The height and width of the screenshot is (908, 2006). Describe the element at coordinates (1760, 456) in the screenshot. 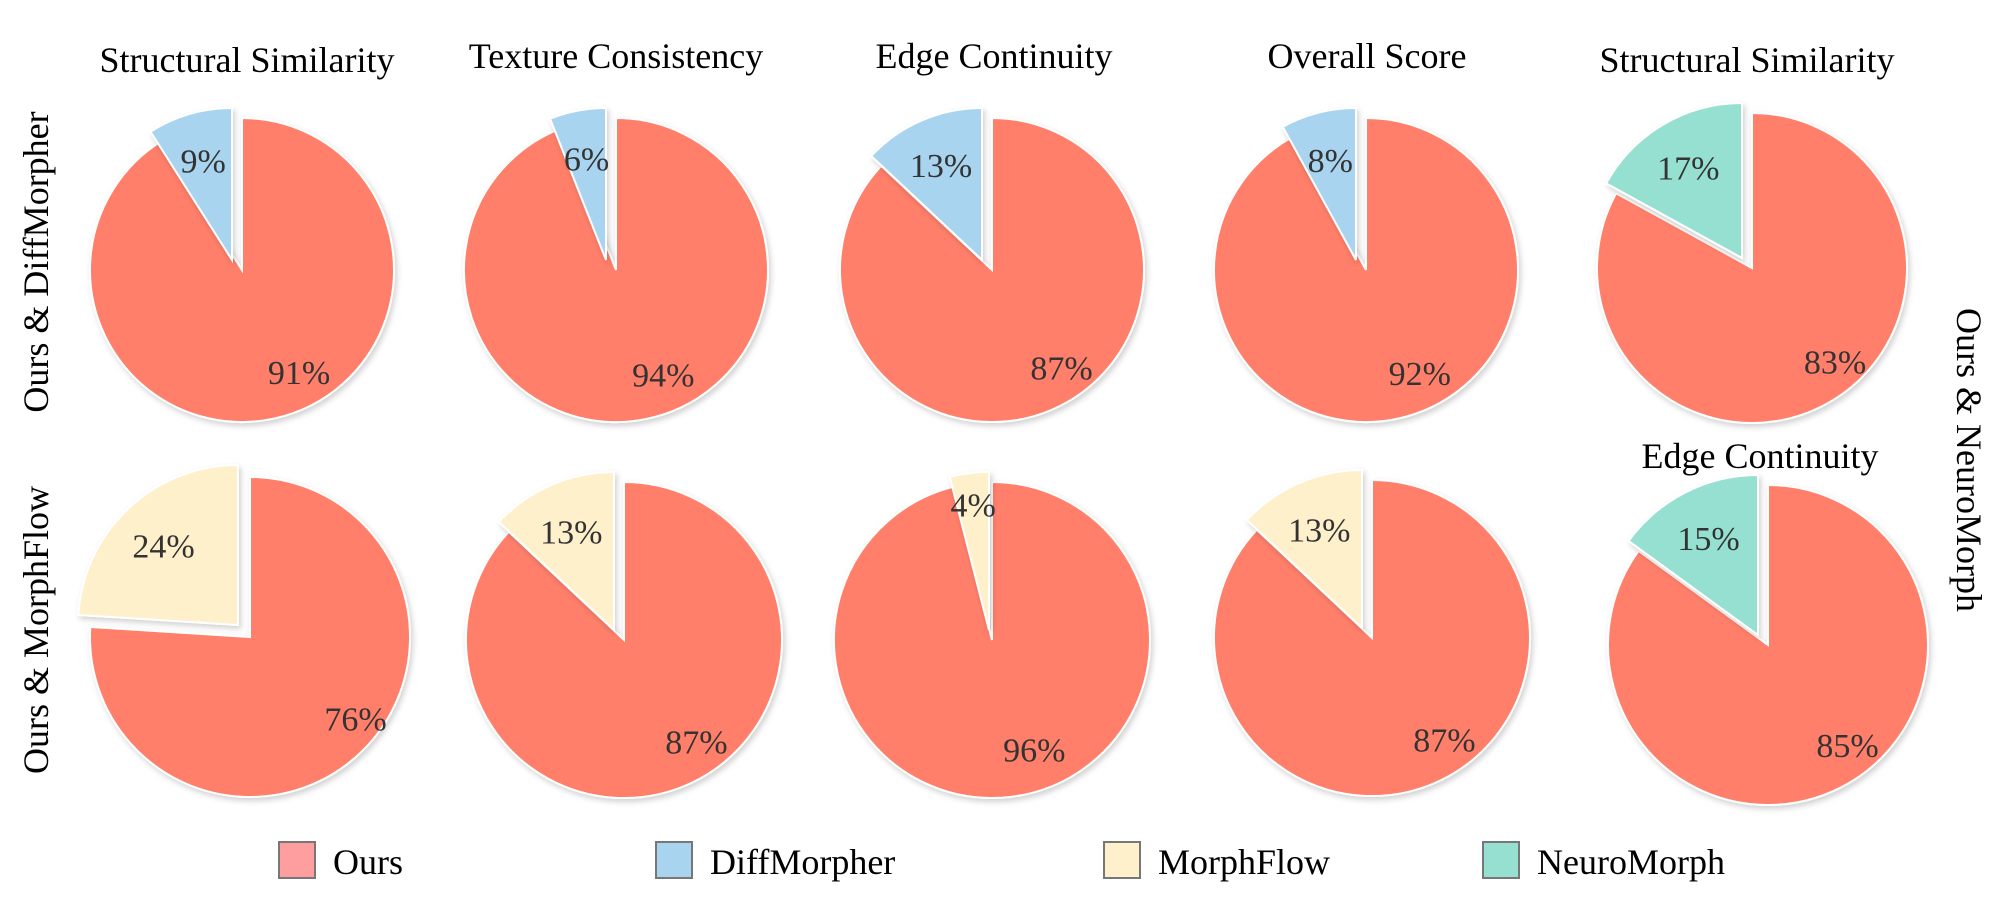

I see `pie-title-10: Edge Continuity` at that location.